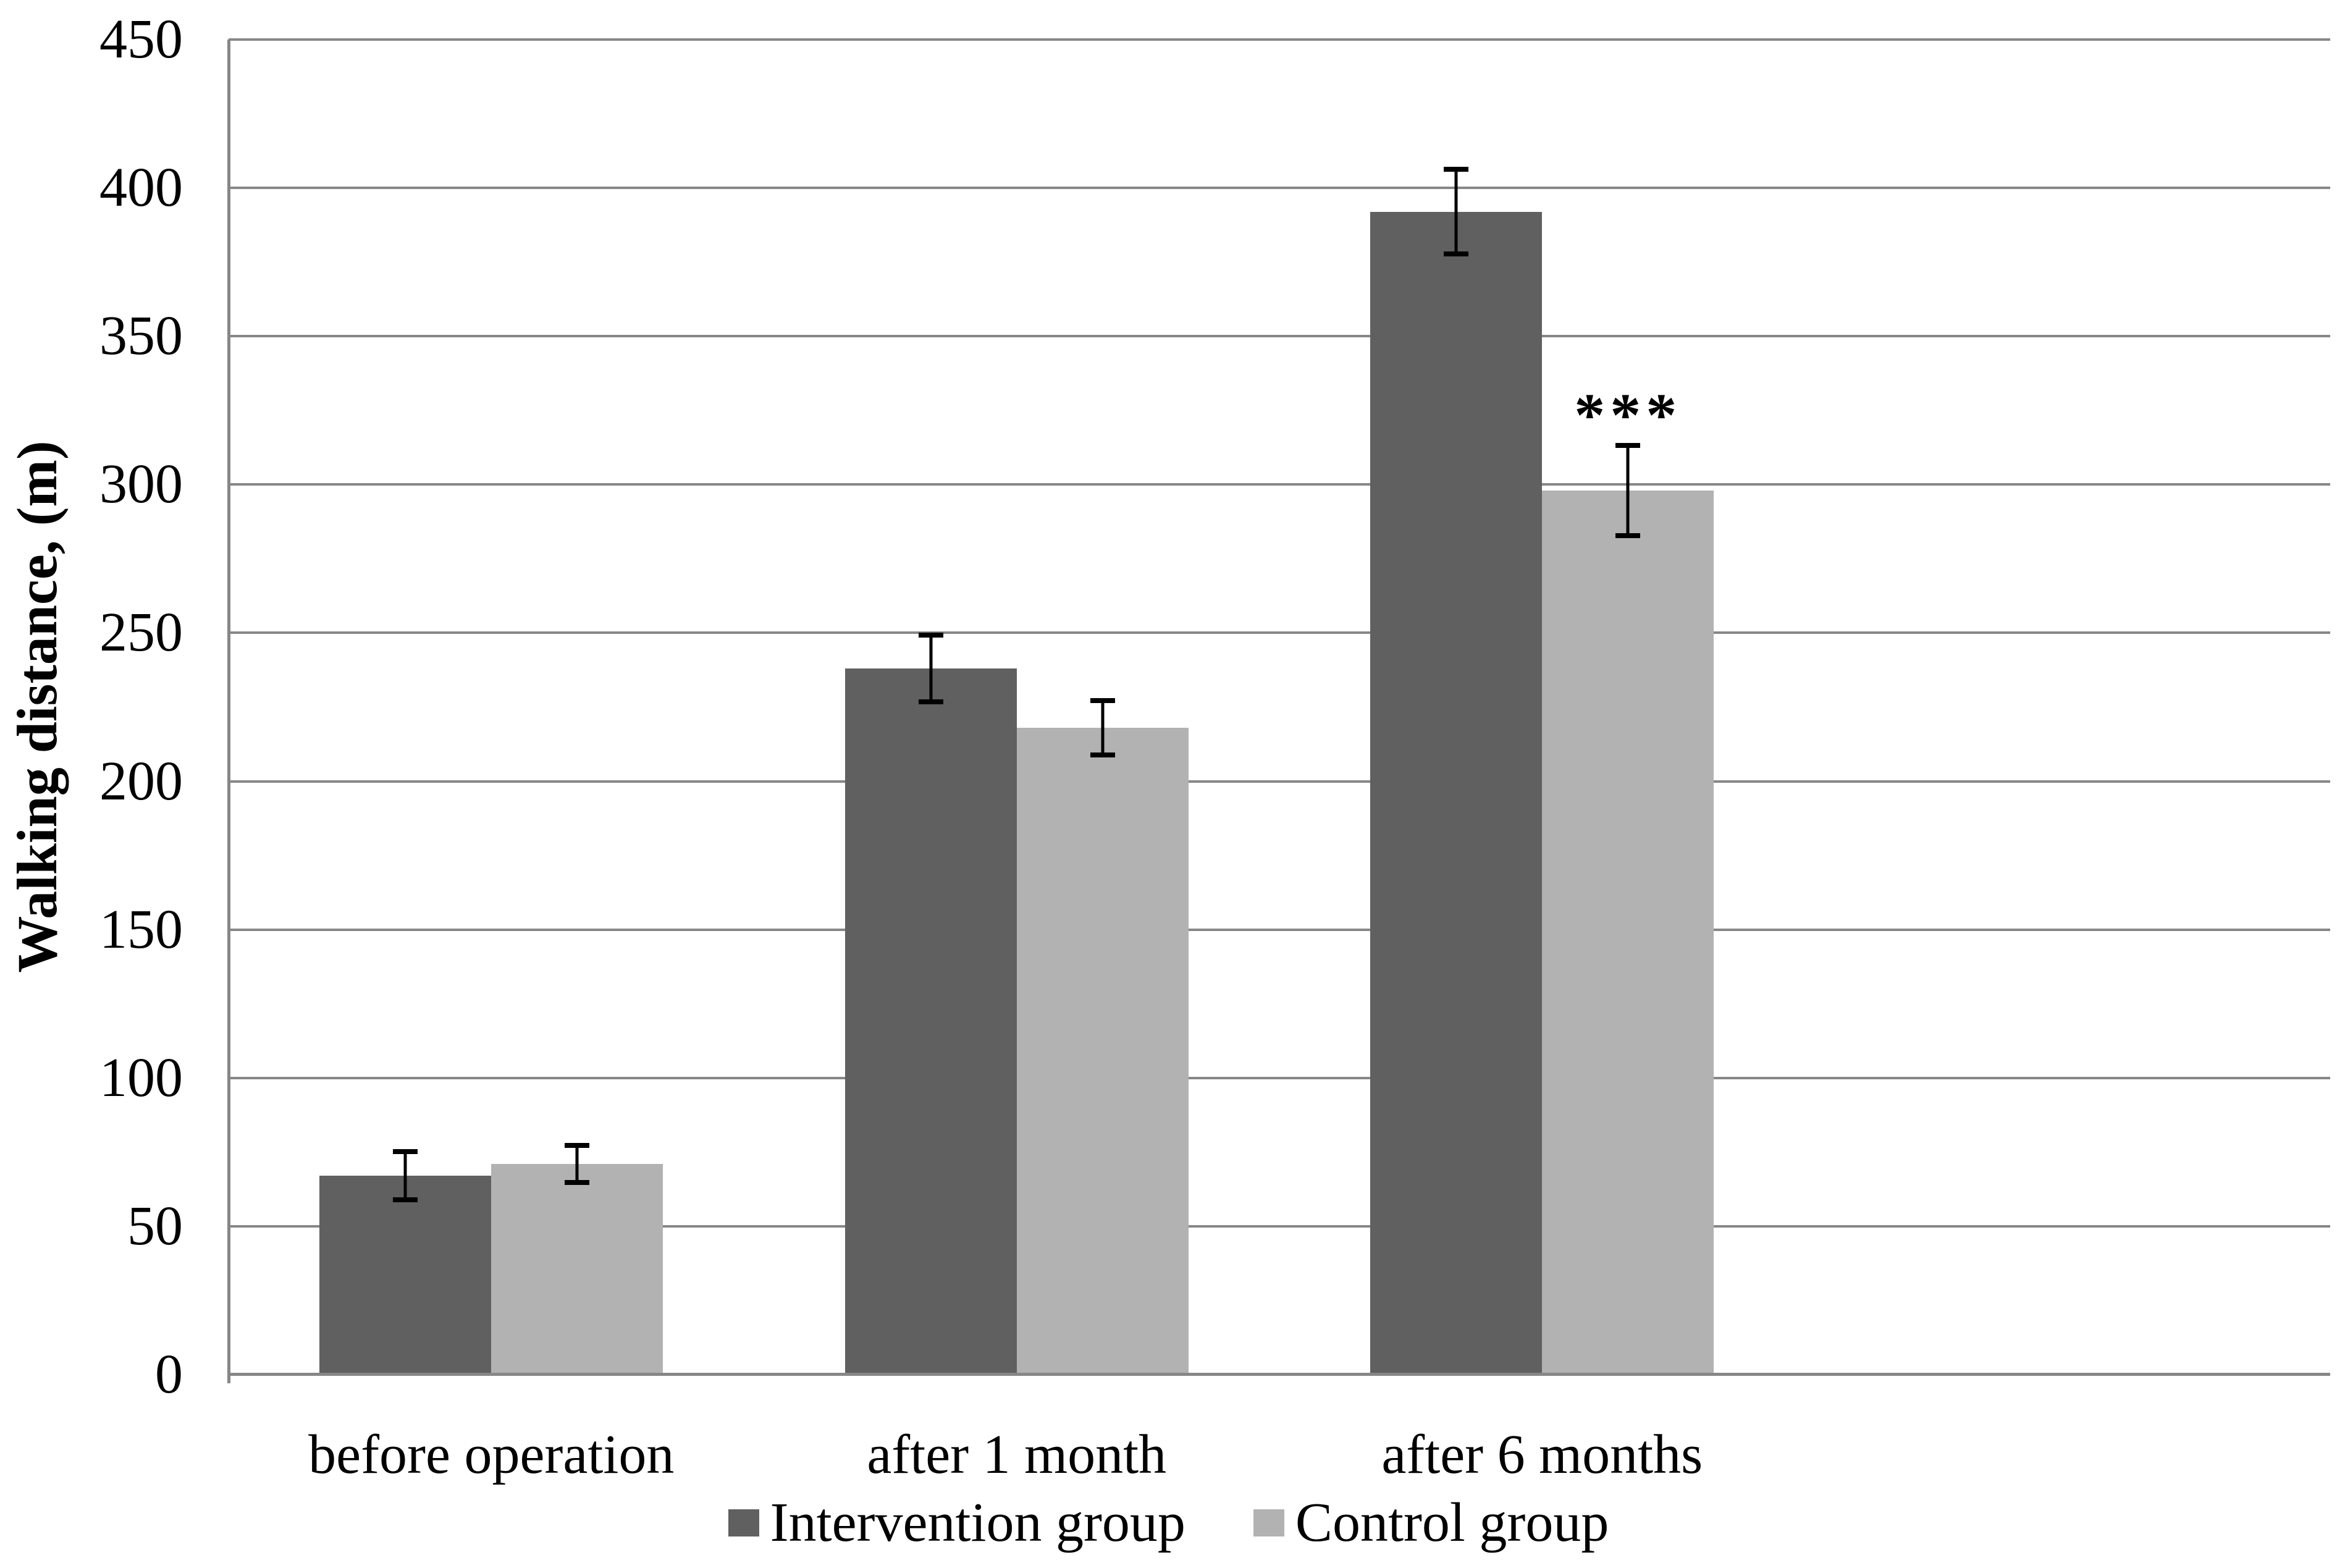 This screenshot has height=1568, width=2337. What do you see at coordinates (141, 188) in the screenshot?
I see `y-tick-label-400: 400` at bounding box center [141, 188].